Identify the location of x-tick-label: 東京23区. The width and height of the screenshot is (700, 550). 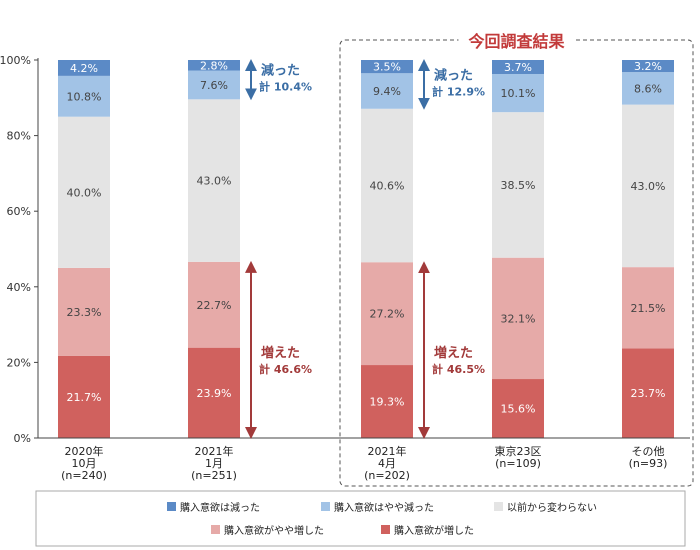
(518, 451).